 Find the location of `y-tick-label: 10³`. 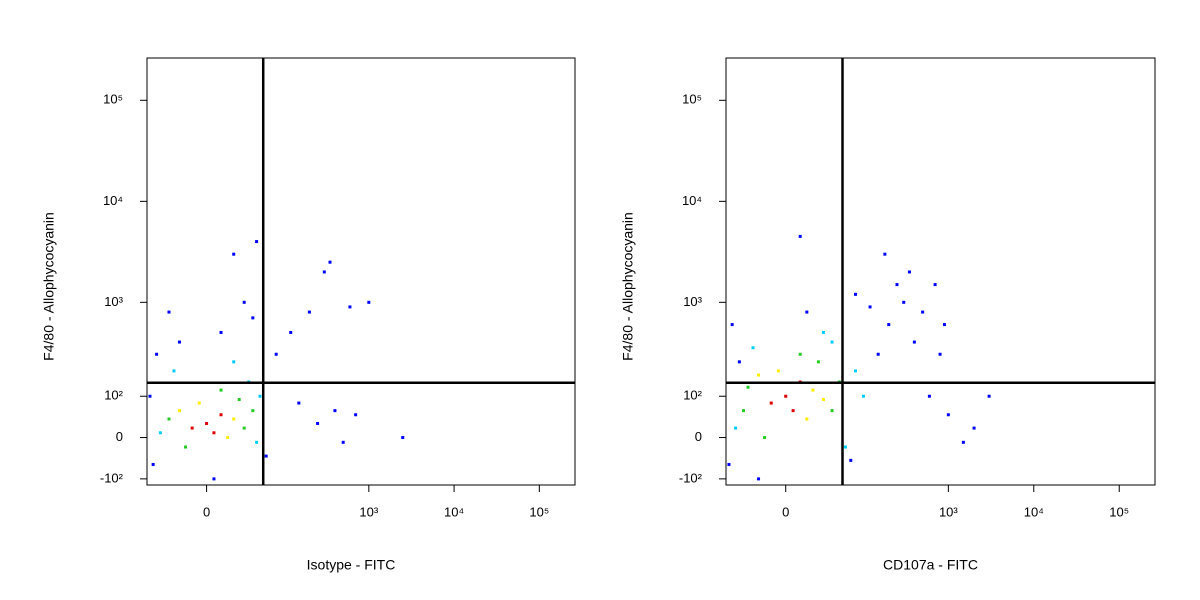

y-tick-label: 10³ is located at coordinates (113, 301).